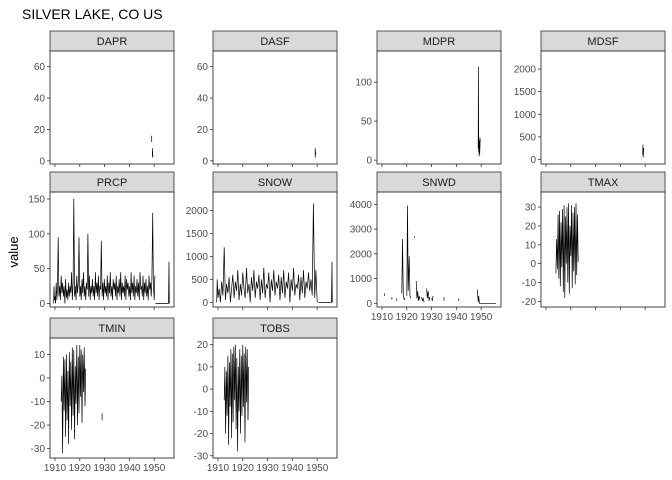 Image resolution: width=672 pixels, height=480 pixels. I want to click on y-tick-label-dapr-1: 20, so click(40, 130).